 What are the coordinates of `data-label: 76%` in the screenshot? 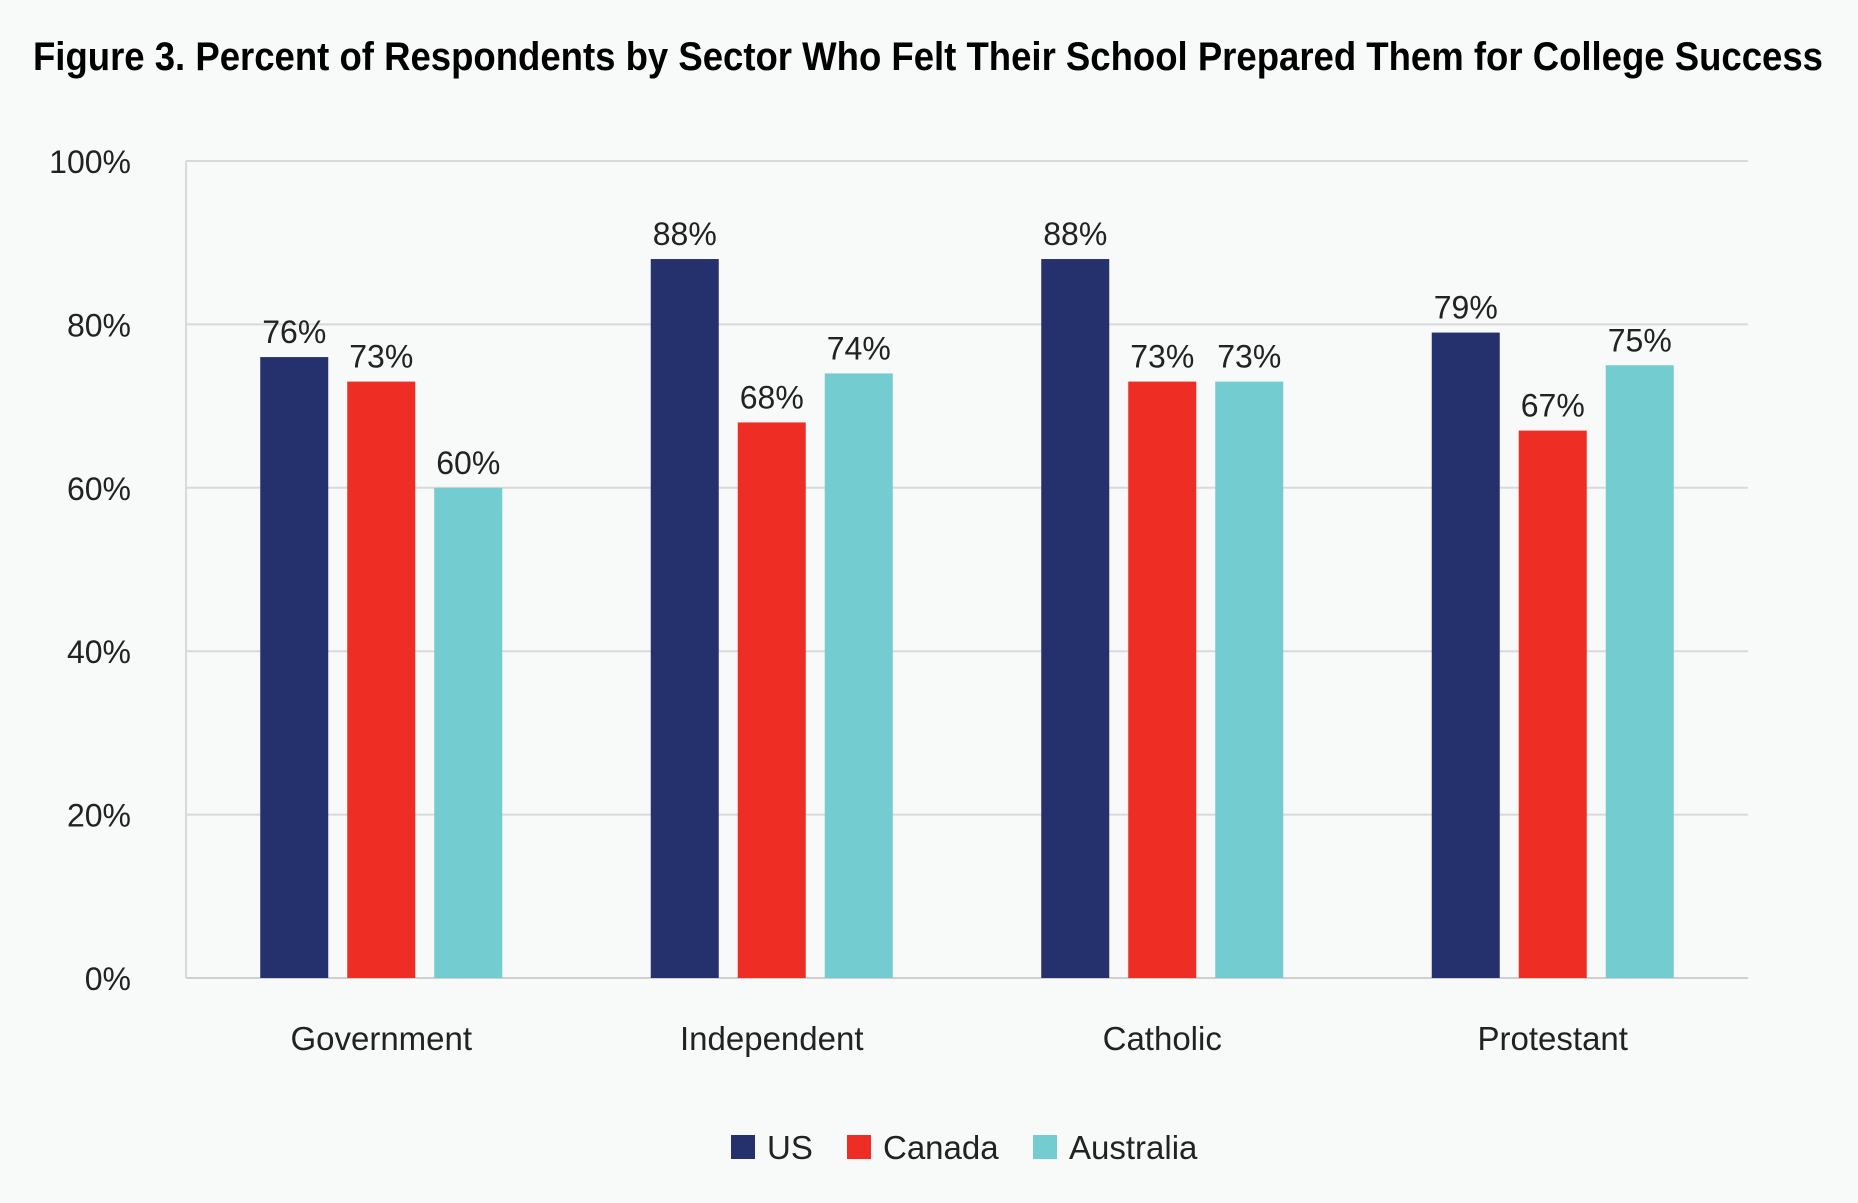 It's located at (294, 332).